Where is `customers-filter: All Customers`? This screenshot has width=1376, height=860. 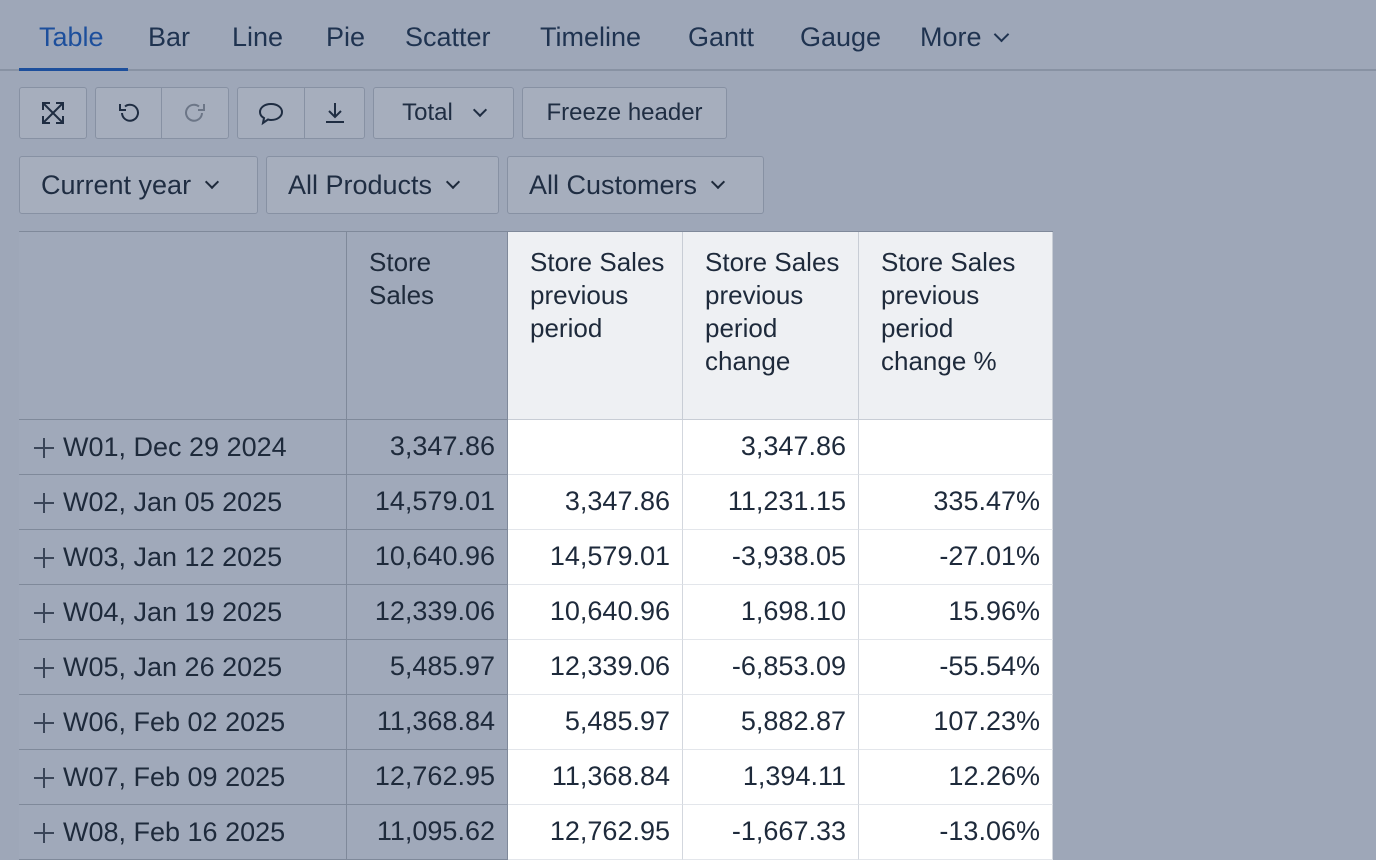
customers-filter: All Customers is located at coordinates (635, 185).